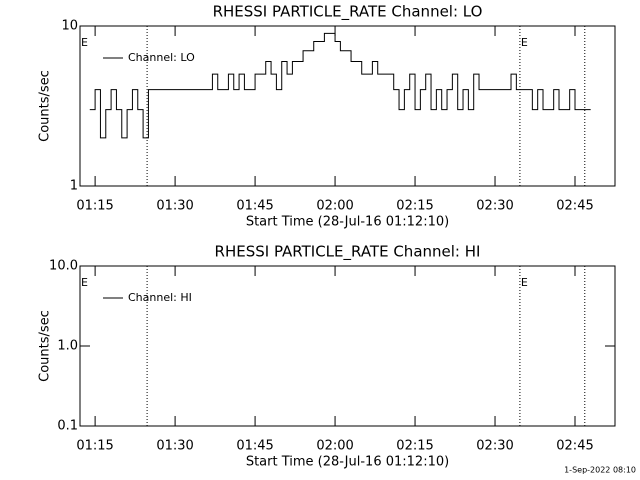 This screenshot has height=480, width=640. What do you see at coordinates (74, 186) in the screenshot?
I see `y-tick-label: 1` at bounding box center [74, 186].